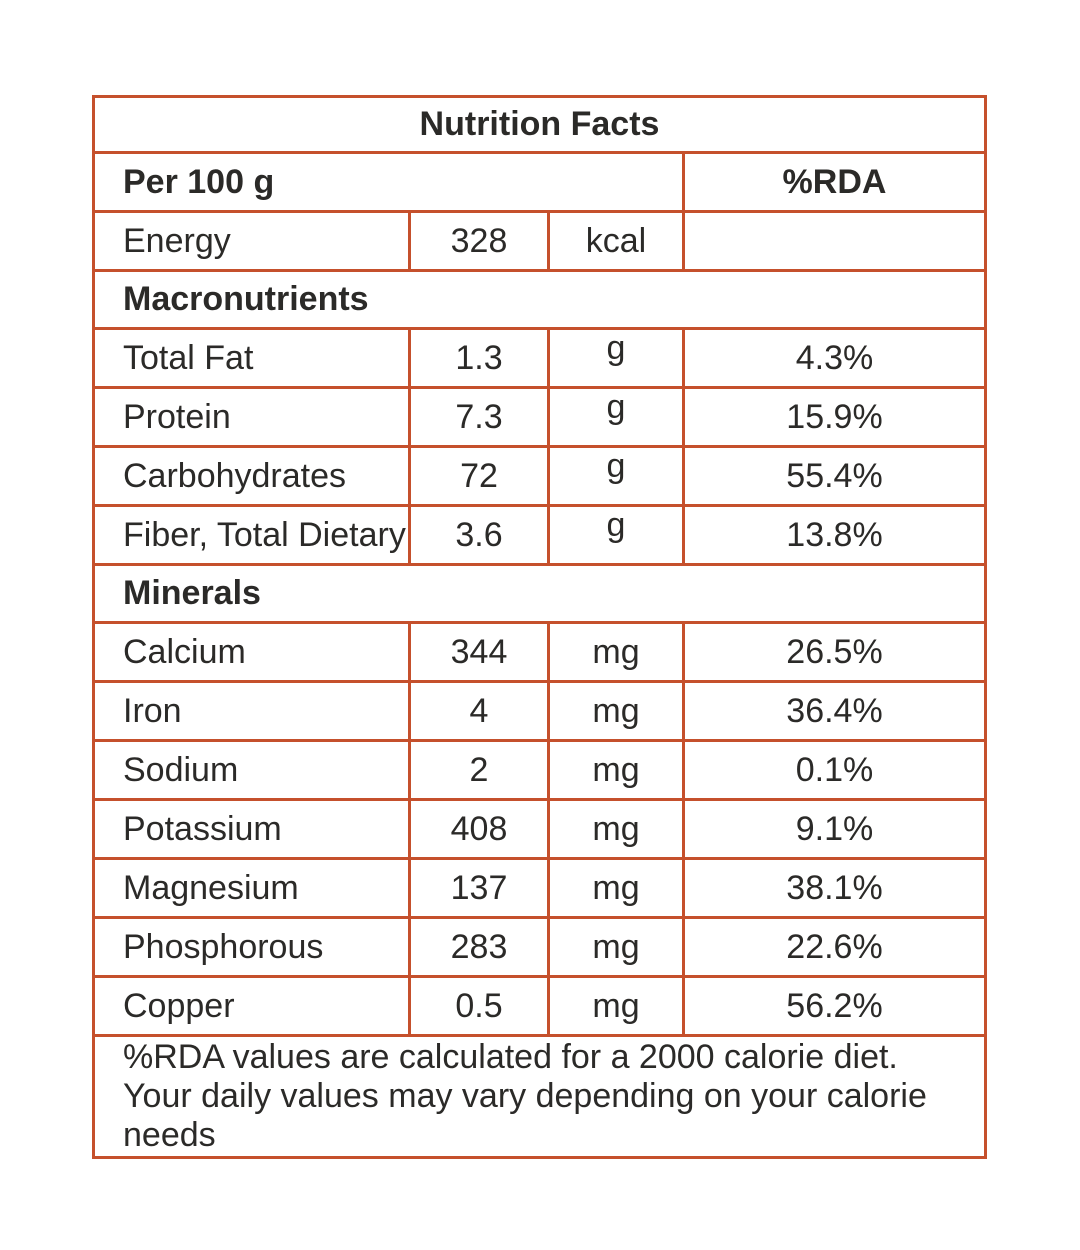 The height and width of the screenshot is (1250, 1080). Describe the element at coordinates (833, 652) in the screenshot. I see `nutrient-rda: 26.5%` at that location.